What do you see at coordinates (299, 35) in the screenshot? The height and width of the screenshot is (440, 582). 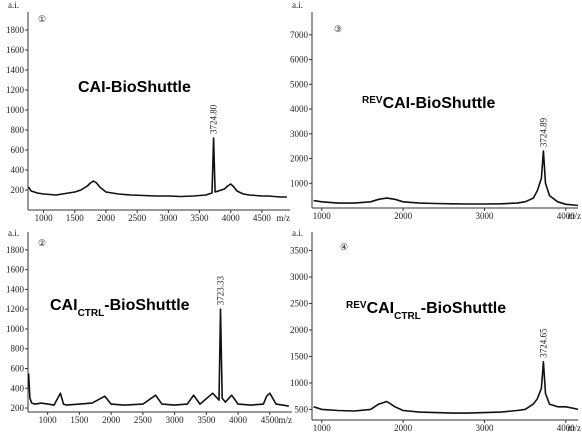 I see `y-tick-label: 7000` at bounding box center [299, 35].